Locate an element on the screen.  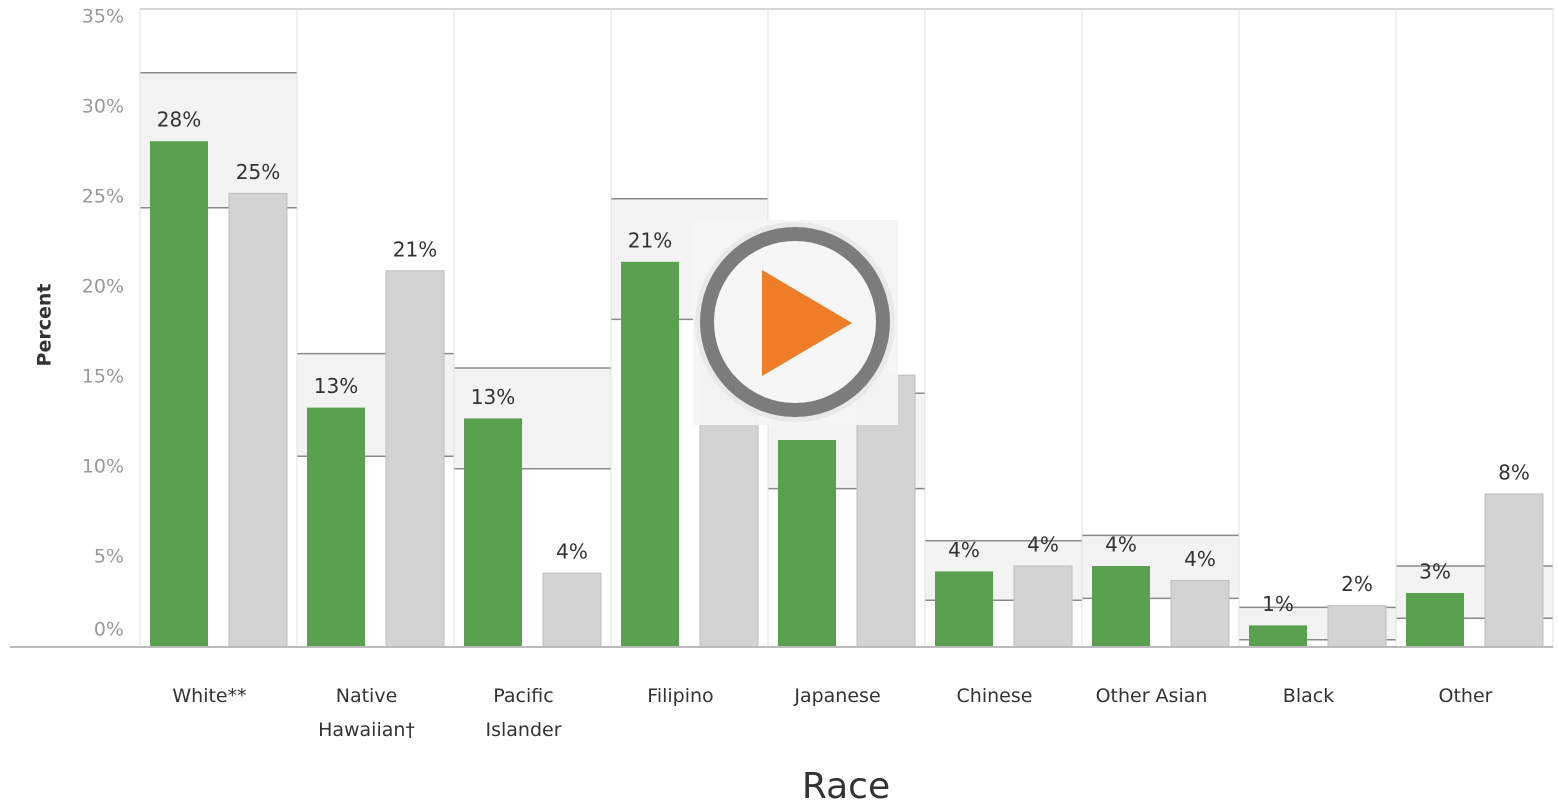
value-label: 2% is located at coordinates (1357, 584).